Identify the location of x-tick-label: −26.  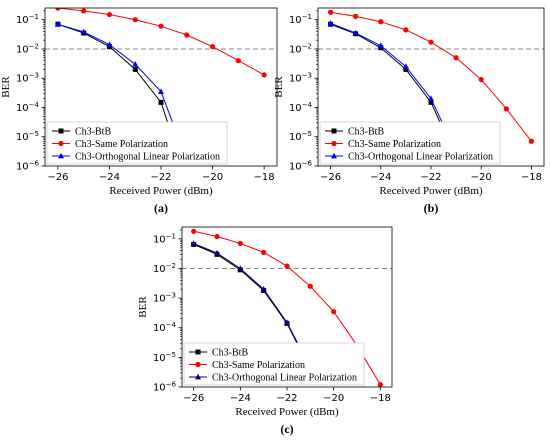
(193, 398).